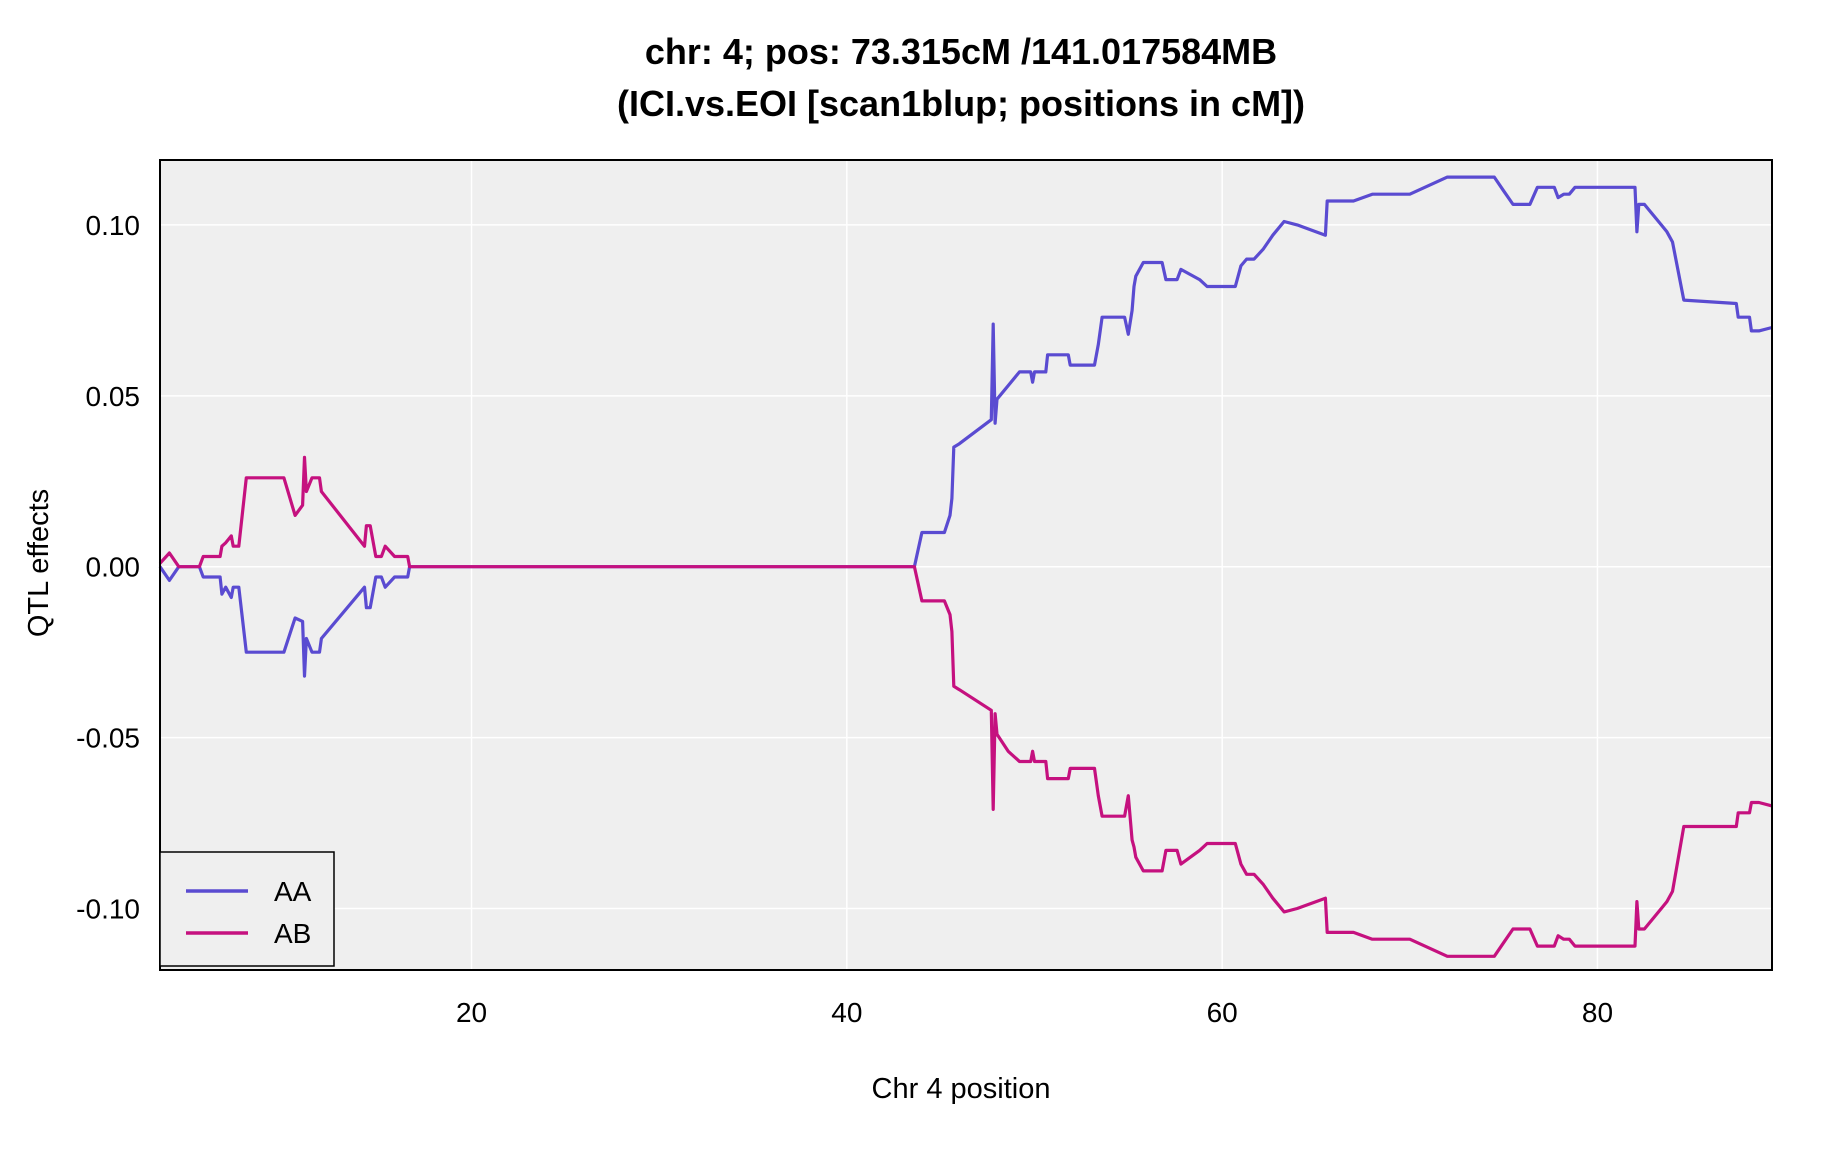 This screenshot has width=1824, height=1152. Describe the element at coordinates (108, 908) in the screenshot. I see `y-tick-label-4: -0.10` at that location.